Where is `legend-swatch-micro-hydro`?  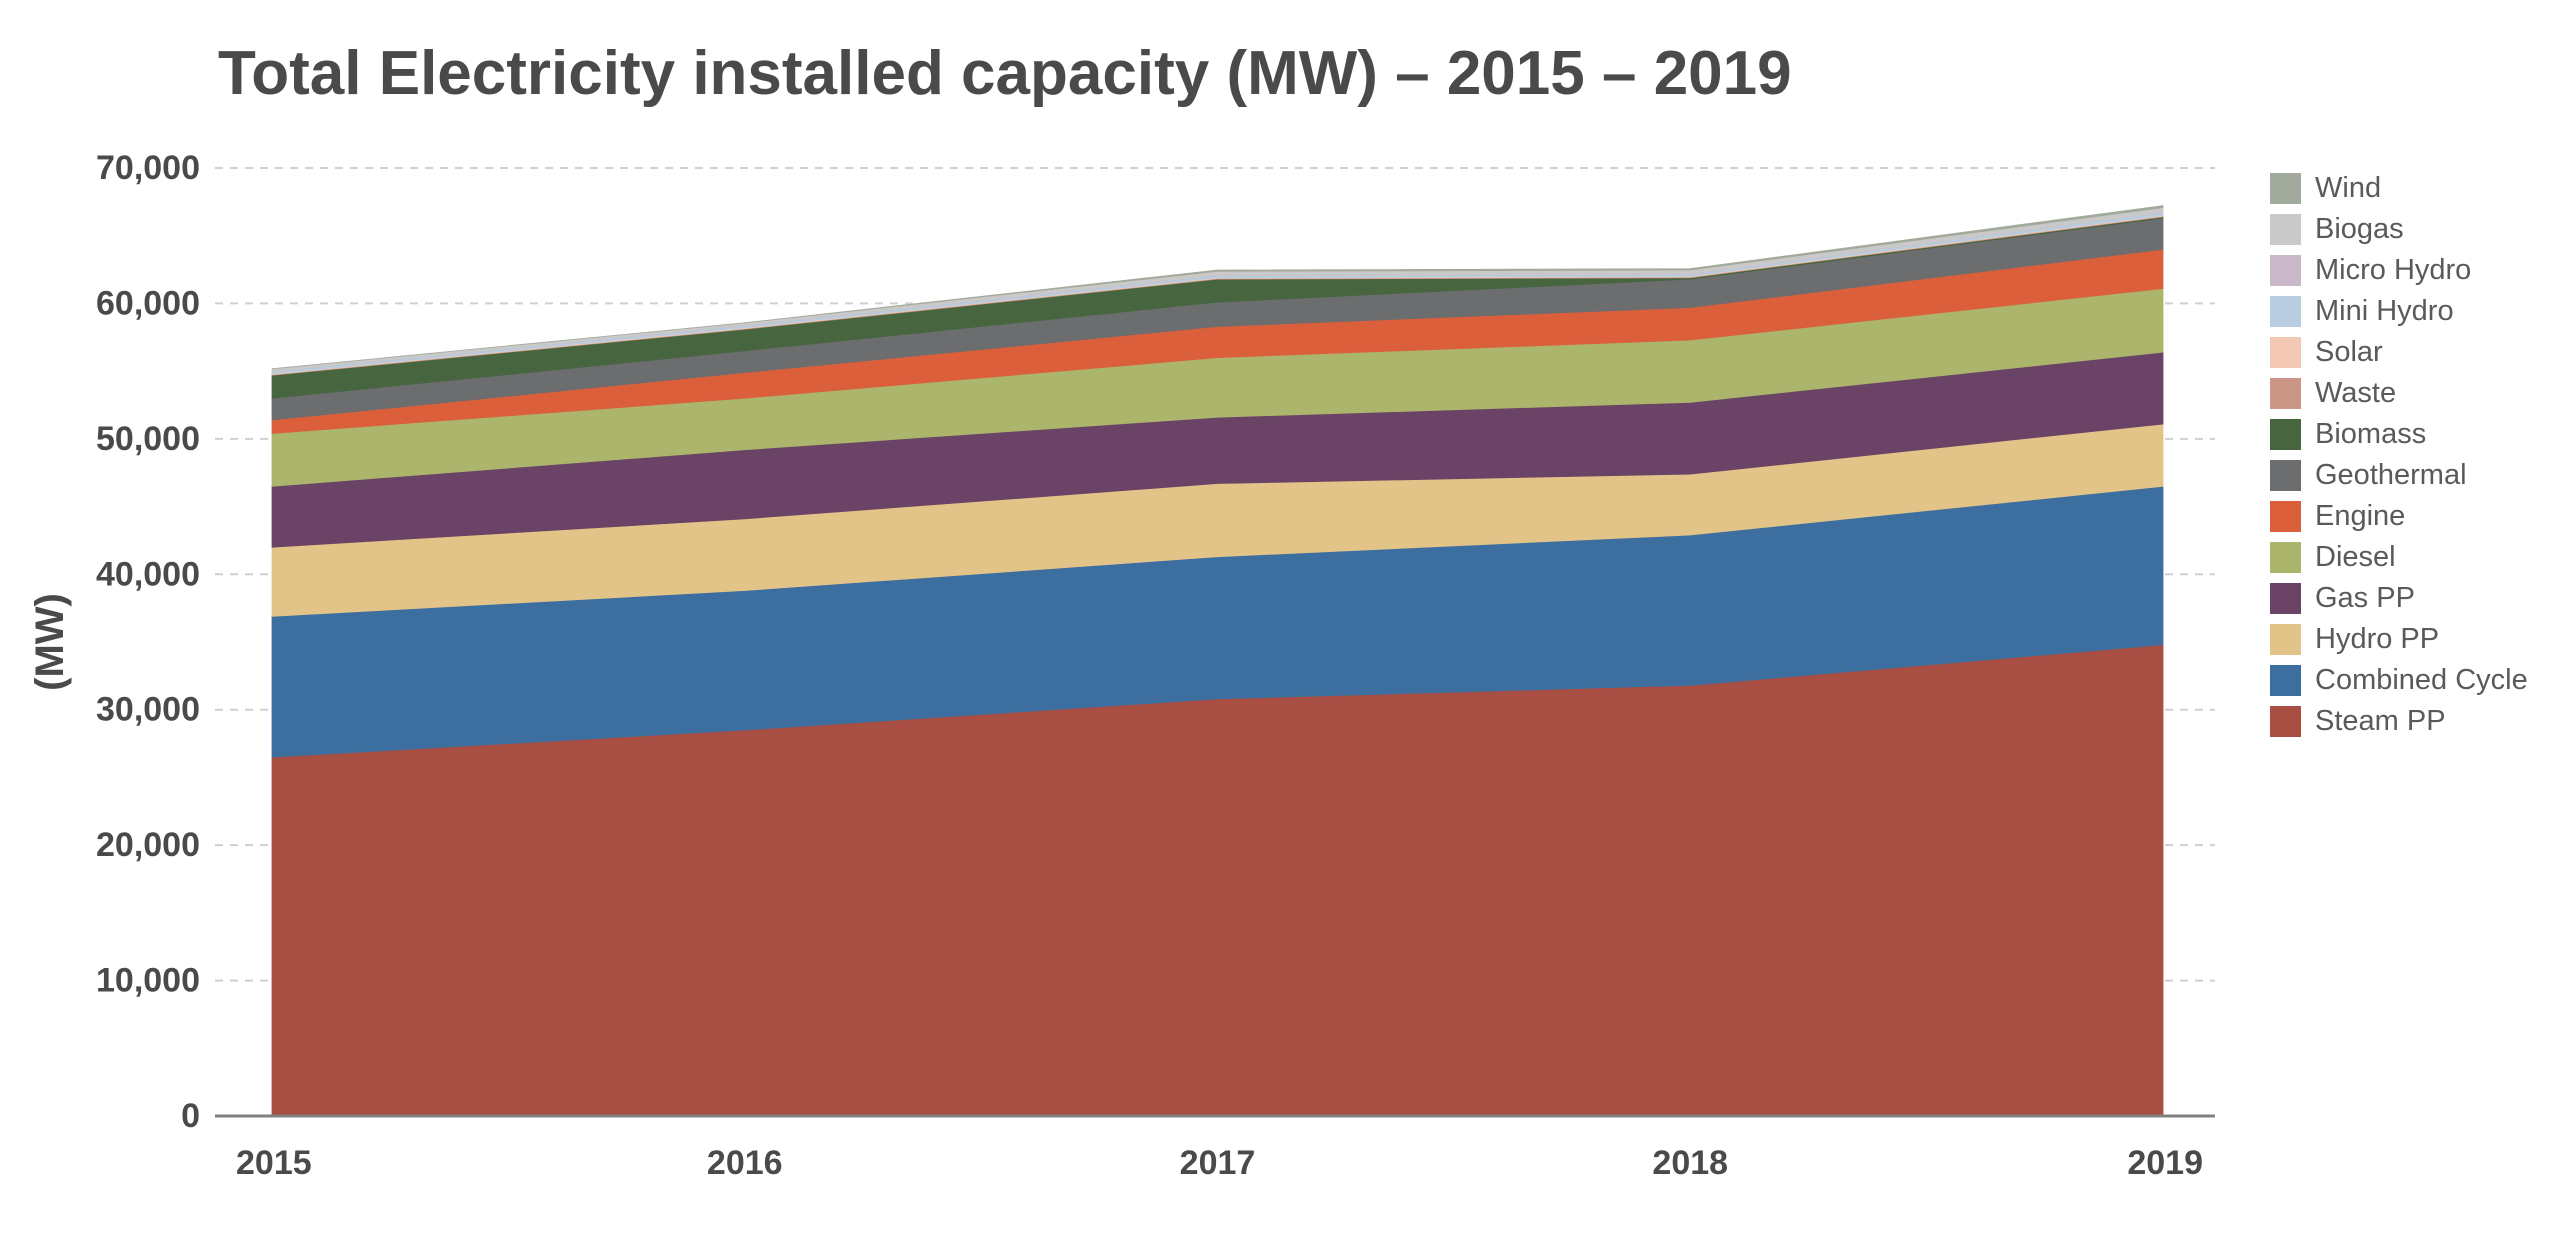
legend-swatch-micro-hydro is located at coordinates (2285, 270).